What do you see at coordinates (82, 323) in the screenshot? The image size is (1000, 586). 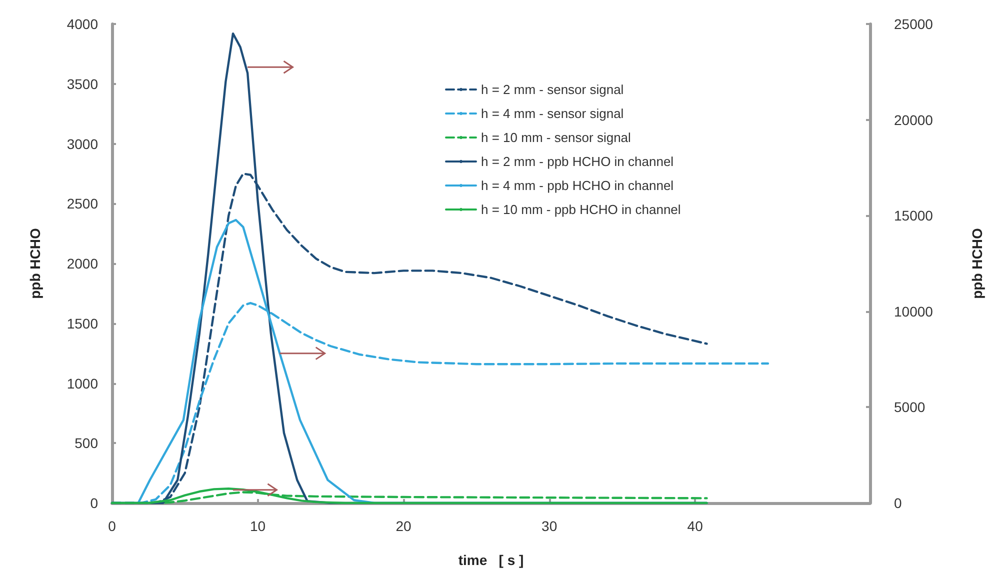 I see `y-tick-label: 1500` at bounding box center [82, 323].